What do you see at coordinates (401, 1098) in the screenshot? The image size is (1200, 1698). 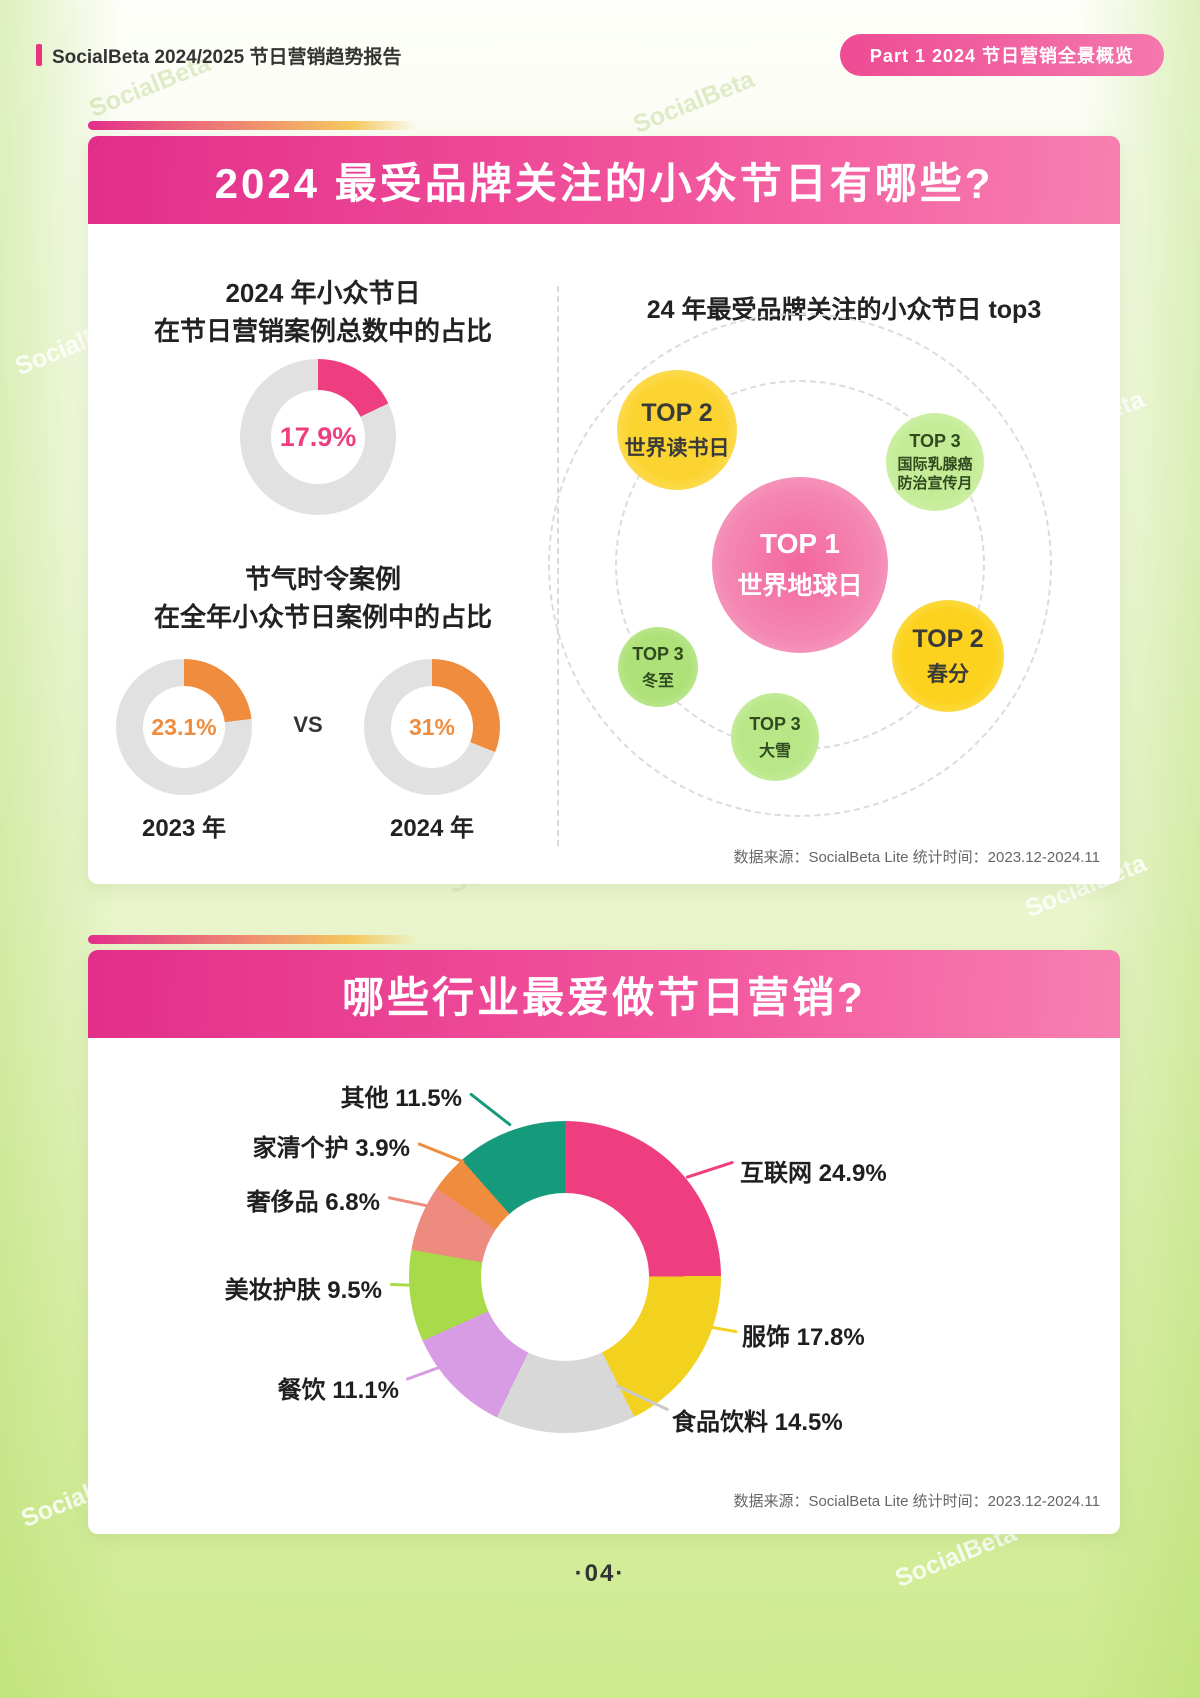 I see `pie-label-other: 其他 11.5%` at bounding box center [401, 1098].